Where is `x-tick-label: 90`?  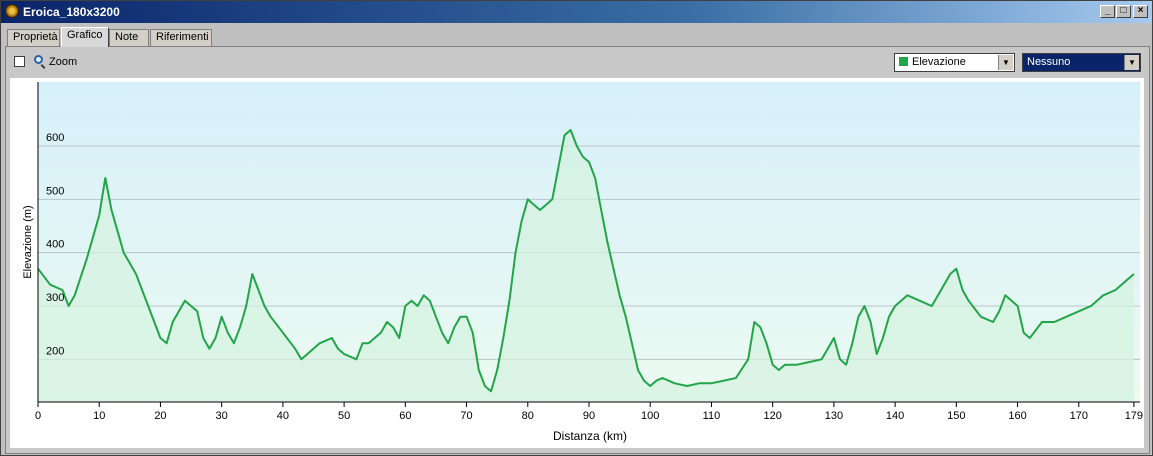 x-tick-label: 90 is located at coordinates (589, 416).